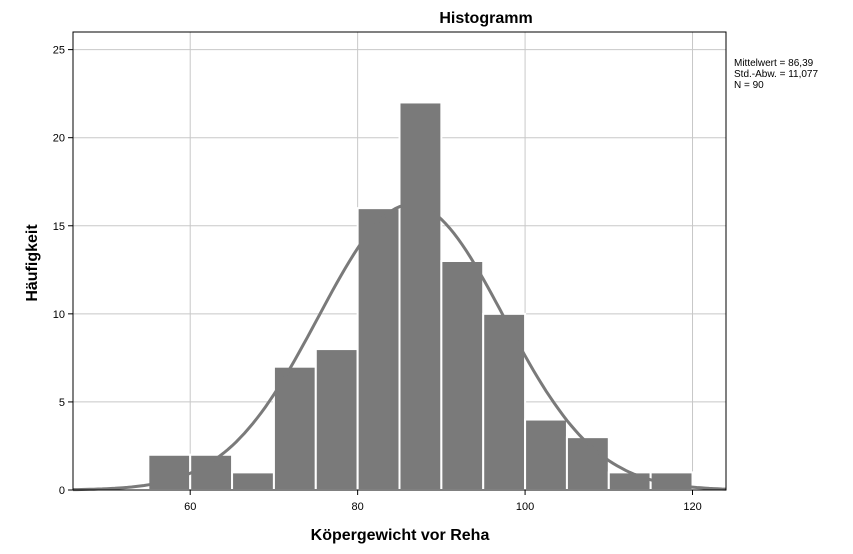 The width and height of the screenshot is (853, 554). What do you see at coordinates (749, 85) in the screenshot?
I see `stats-label-3: N = 90` at bounding box center [749, 85].